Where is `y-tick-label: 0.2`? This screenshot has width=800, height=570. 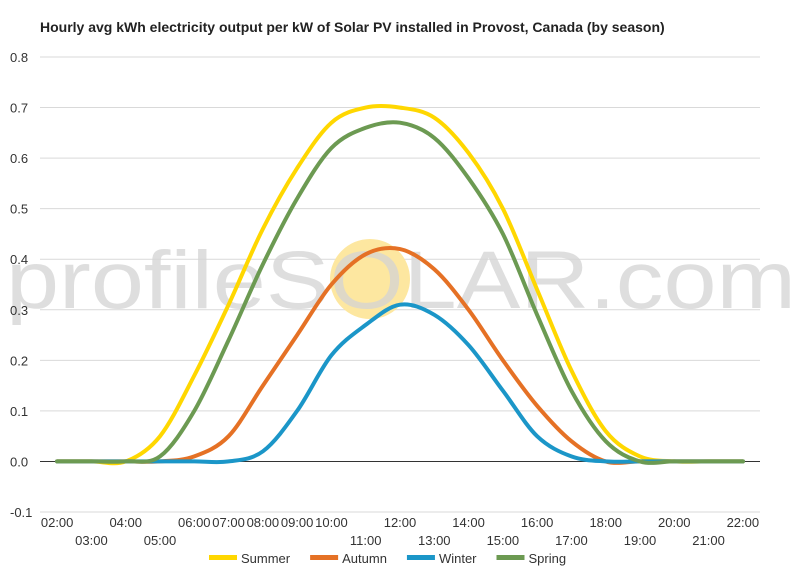
y-tick-label: 0.2 is located at coordinates (19, 360).